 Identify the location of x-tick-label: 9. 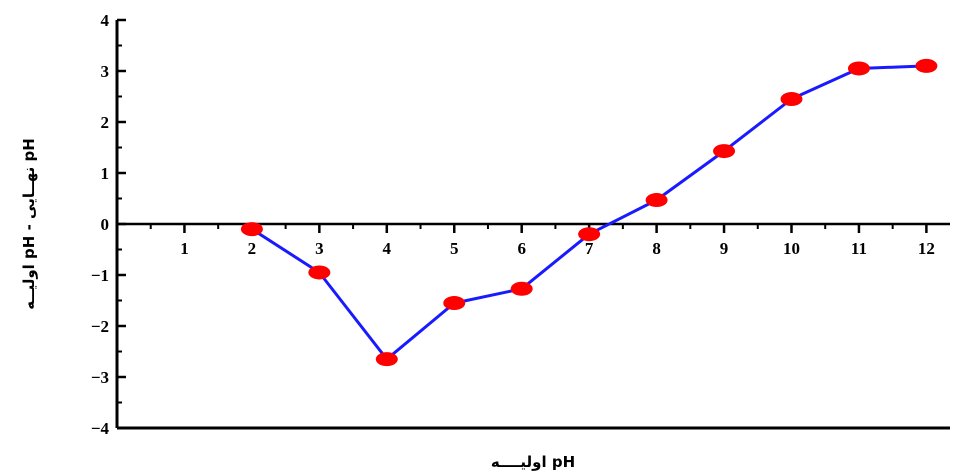
(724, 248).